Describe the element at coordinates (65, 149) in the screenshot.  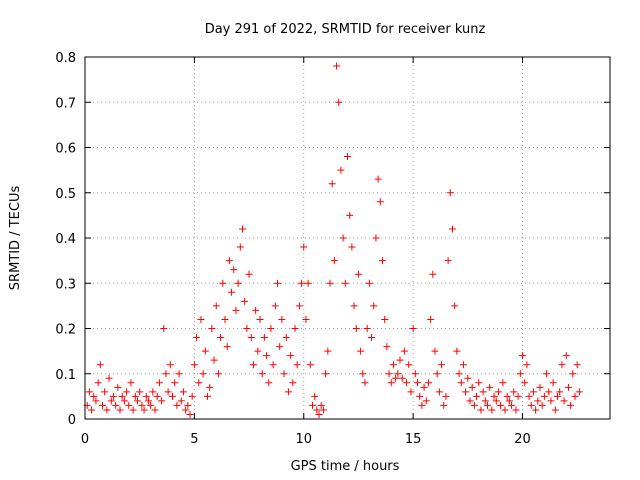
I see `y-tick-label: 0.6` at that location.